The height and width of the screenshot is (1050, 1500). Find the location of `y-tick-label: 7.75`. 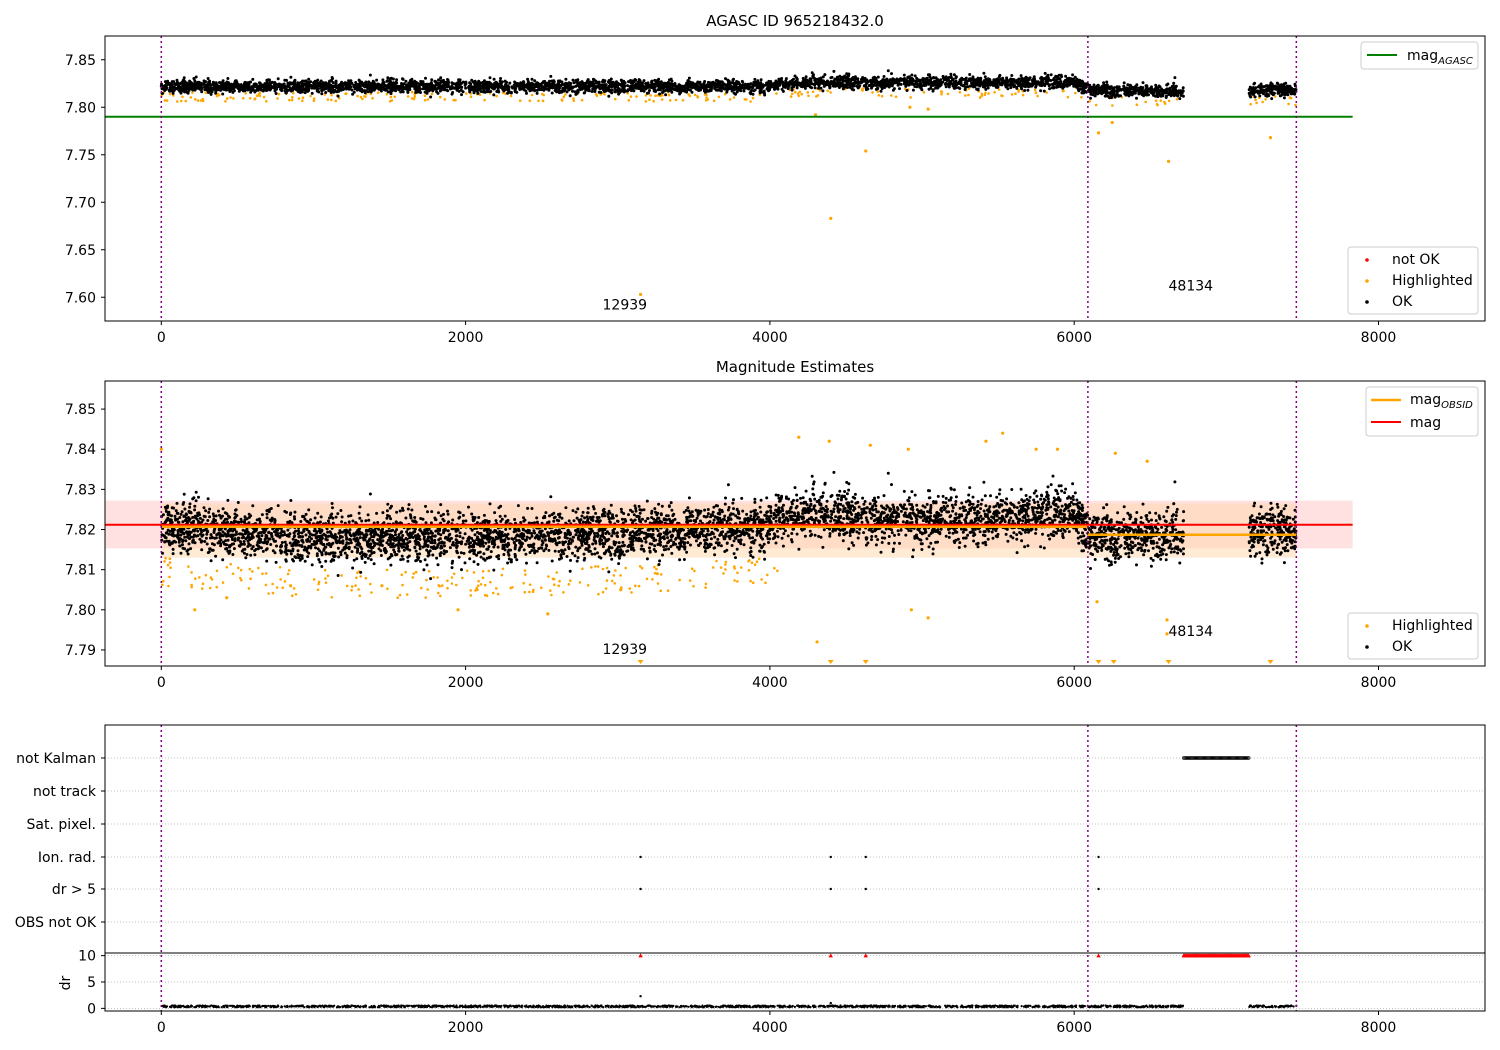

y-tick-label: 7.75 is located at coordinates (80, 156).